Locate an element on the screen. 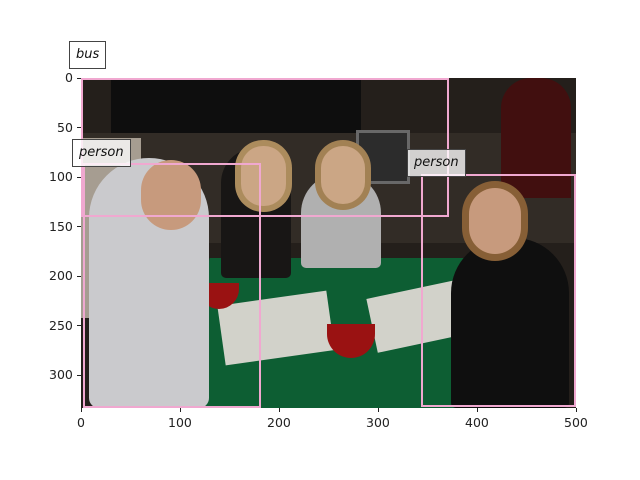 The height and width of the screenshot is (480, 640). tv is located at coordinates (236, 105).